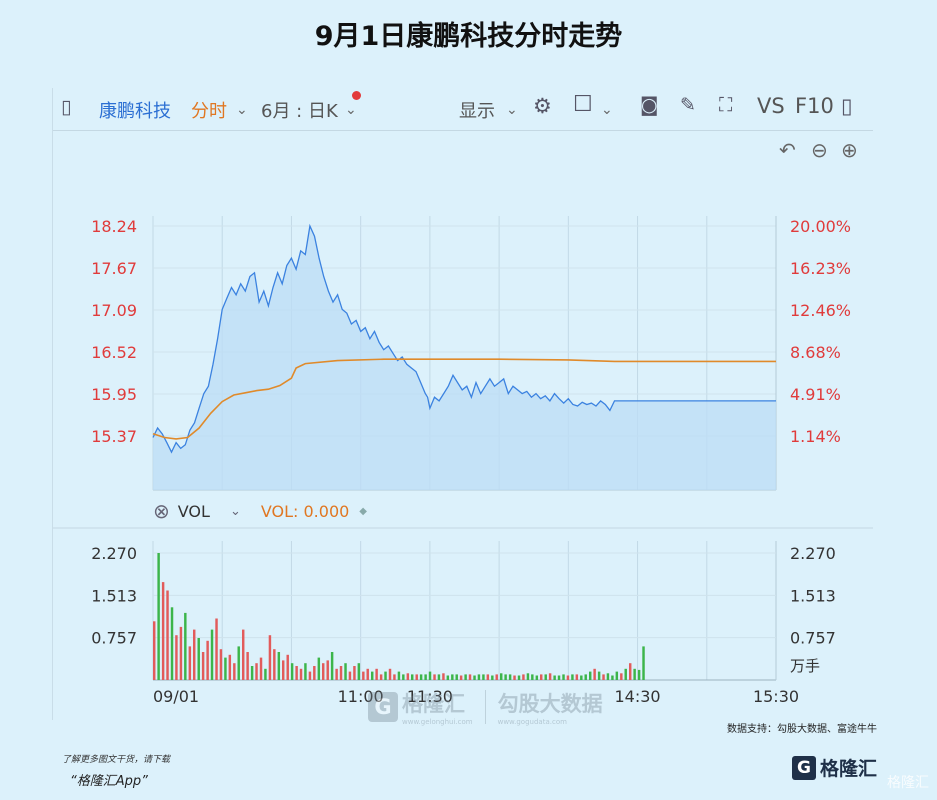 This screenshot has width=937, height=800. Describe the element at coordinates (209, 111) in the screenshot. I see `period-selector: 分时` at that location.